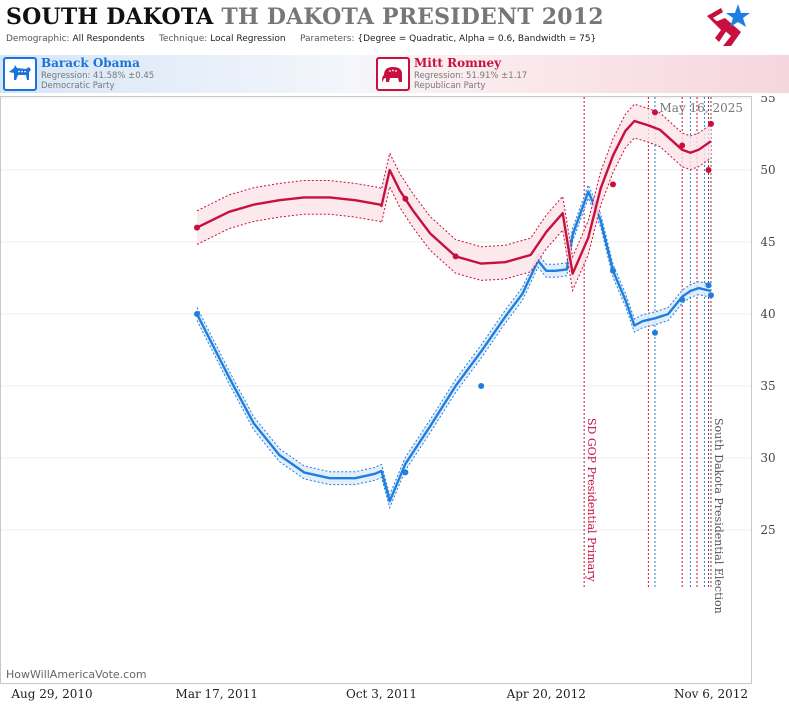 This screenshot has width=789, height=704. I want to click on site-logo-icon, so click(728, 25).